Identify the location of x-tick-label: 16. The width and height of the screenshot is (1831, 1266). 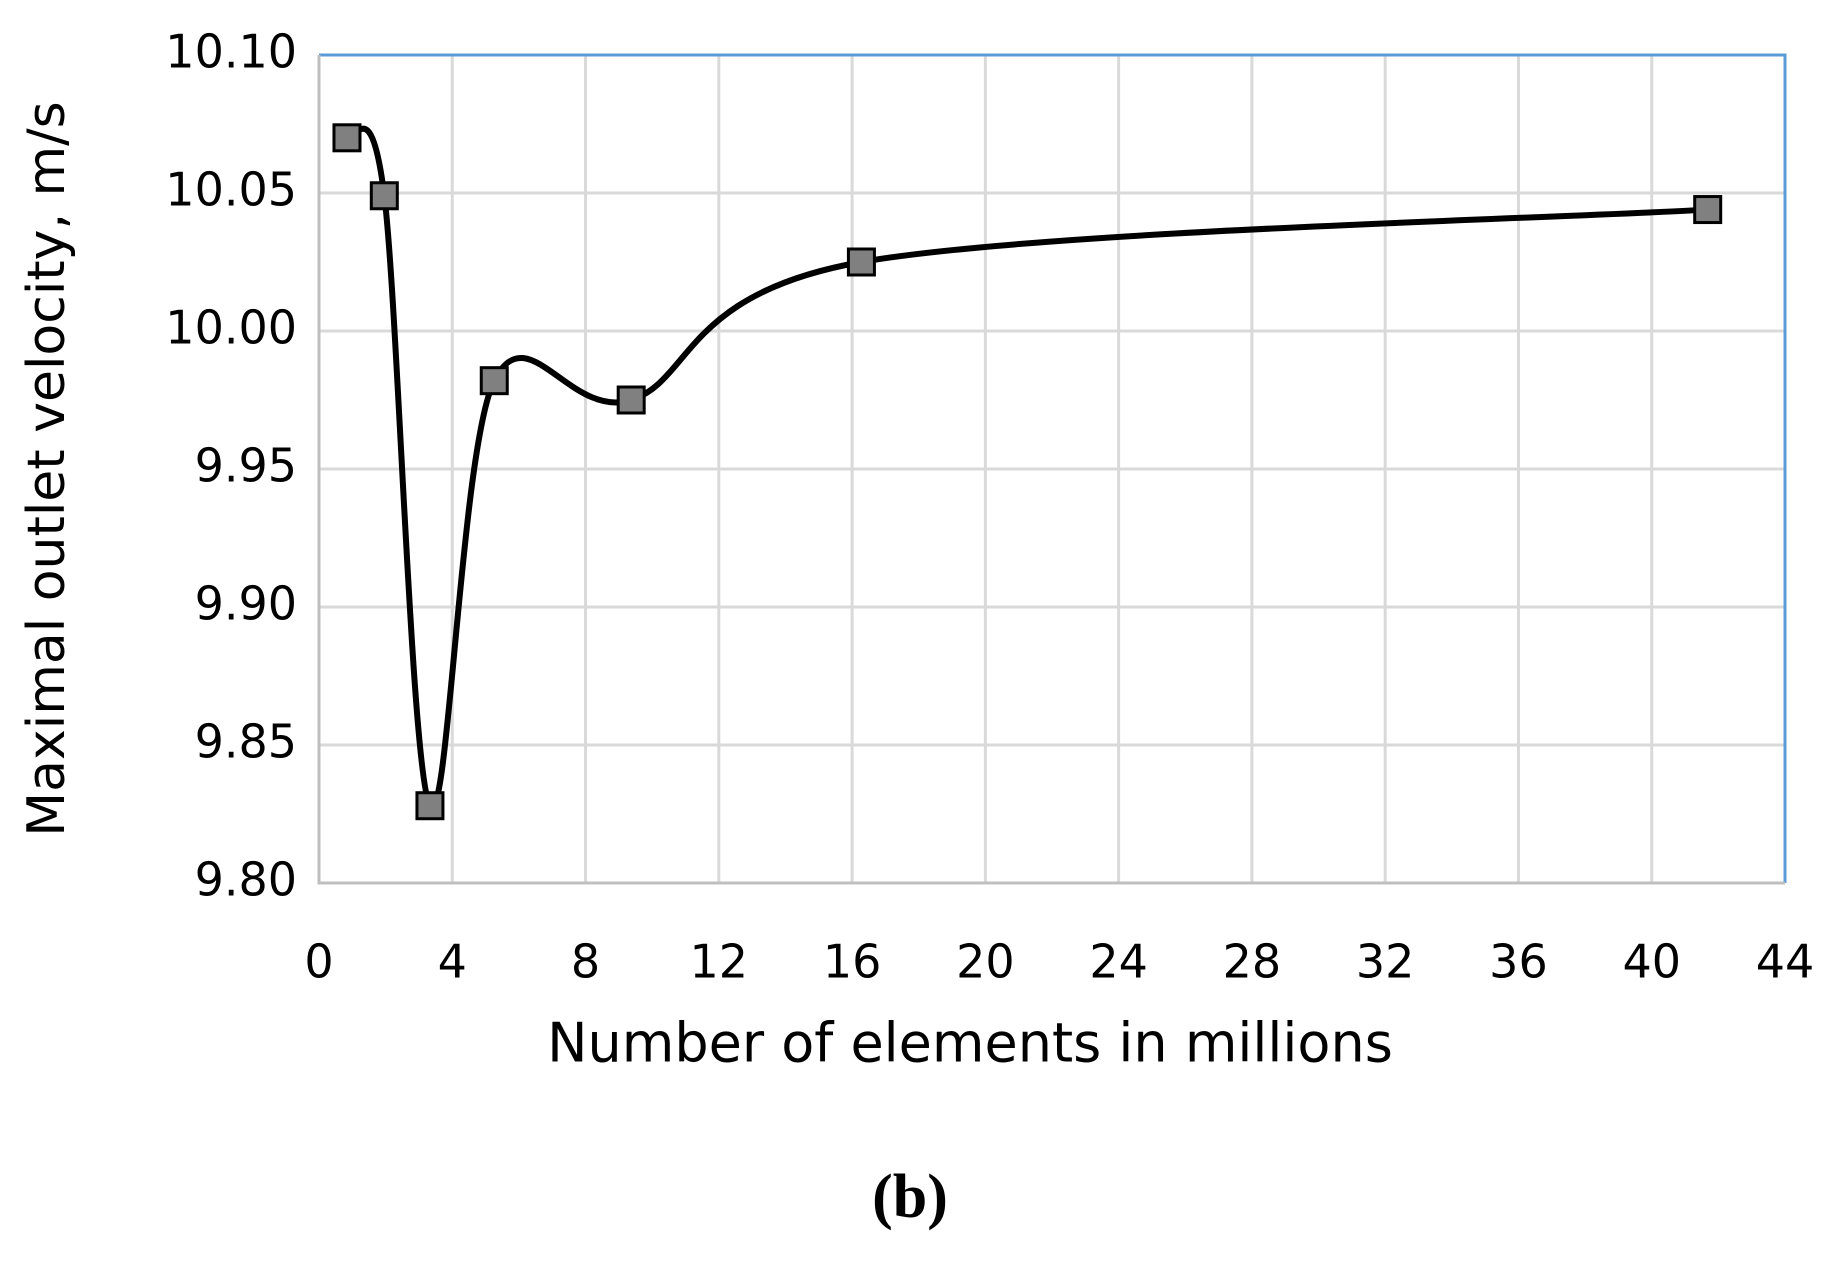
(852, 962).